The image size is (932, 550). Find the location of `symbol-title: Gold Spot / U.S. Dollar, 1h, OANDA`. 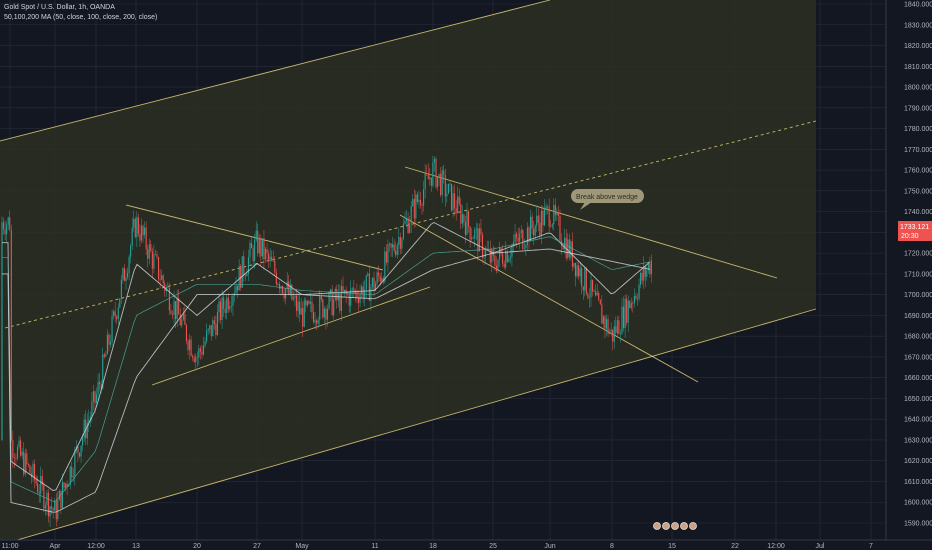

symbol-title: Gold Spot / U.S. Dollar, 1h, OANDA is located at coordinates (59, 7).